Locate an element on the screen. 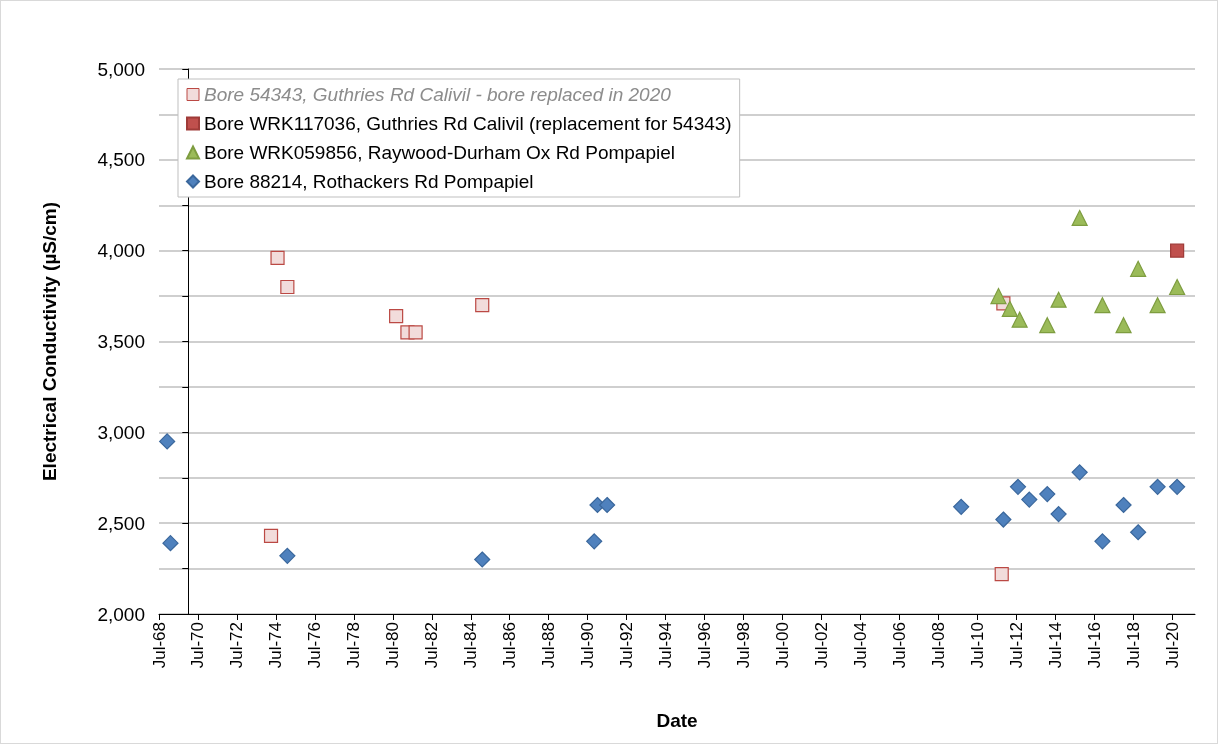 The height and width of the screenshot is (744, 1218). legend-label: Bore 88214, Rothackers Rd Pompapiel is located at coordinates (369, 181).